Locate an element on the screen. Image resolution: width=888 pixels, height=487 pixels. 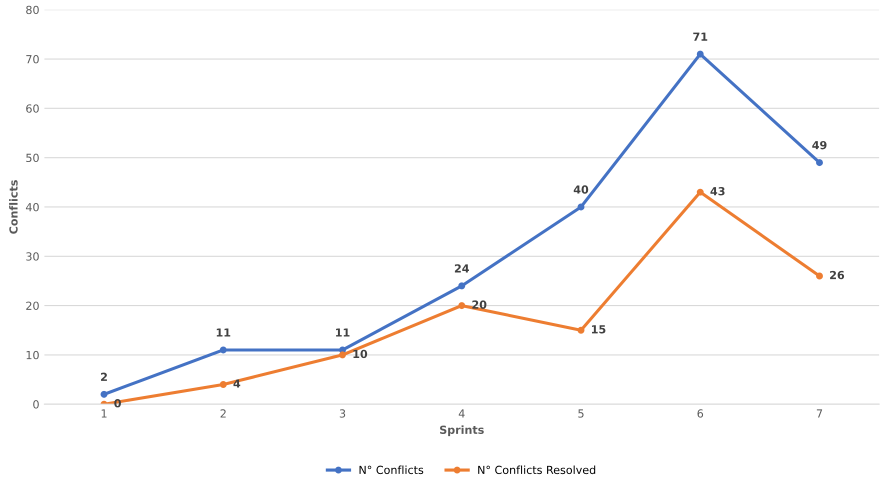
data-label: 20 is located at coordinates (479, 304).